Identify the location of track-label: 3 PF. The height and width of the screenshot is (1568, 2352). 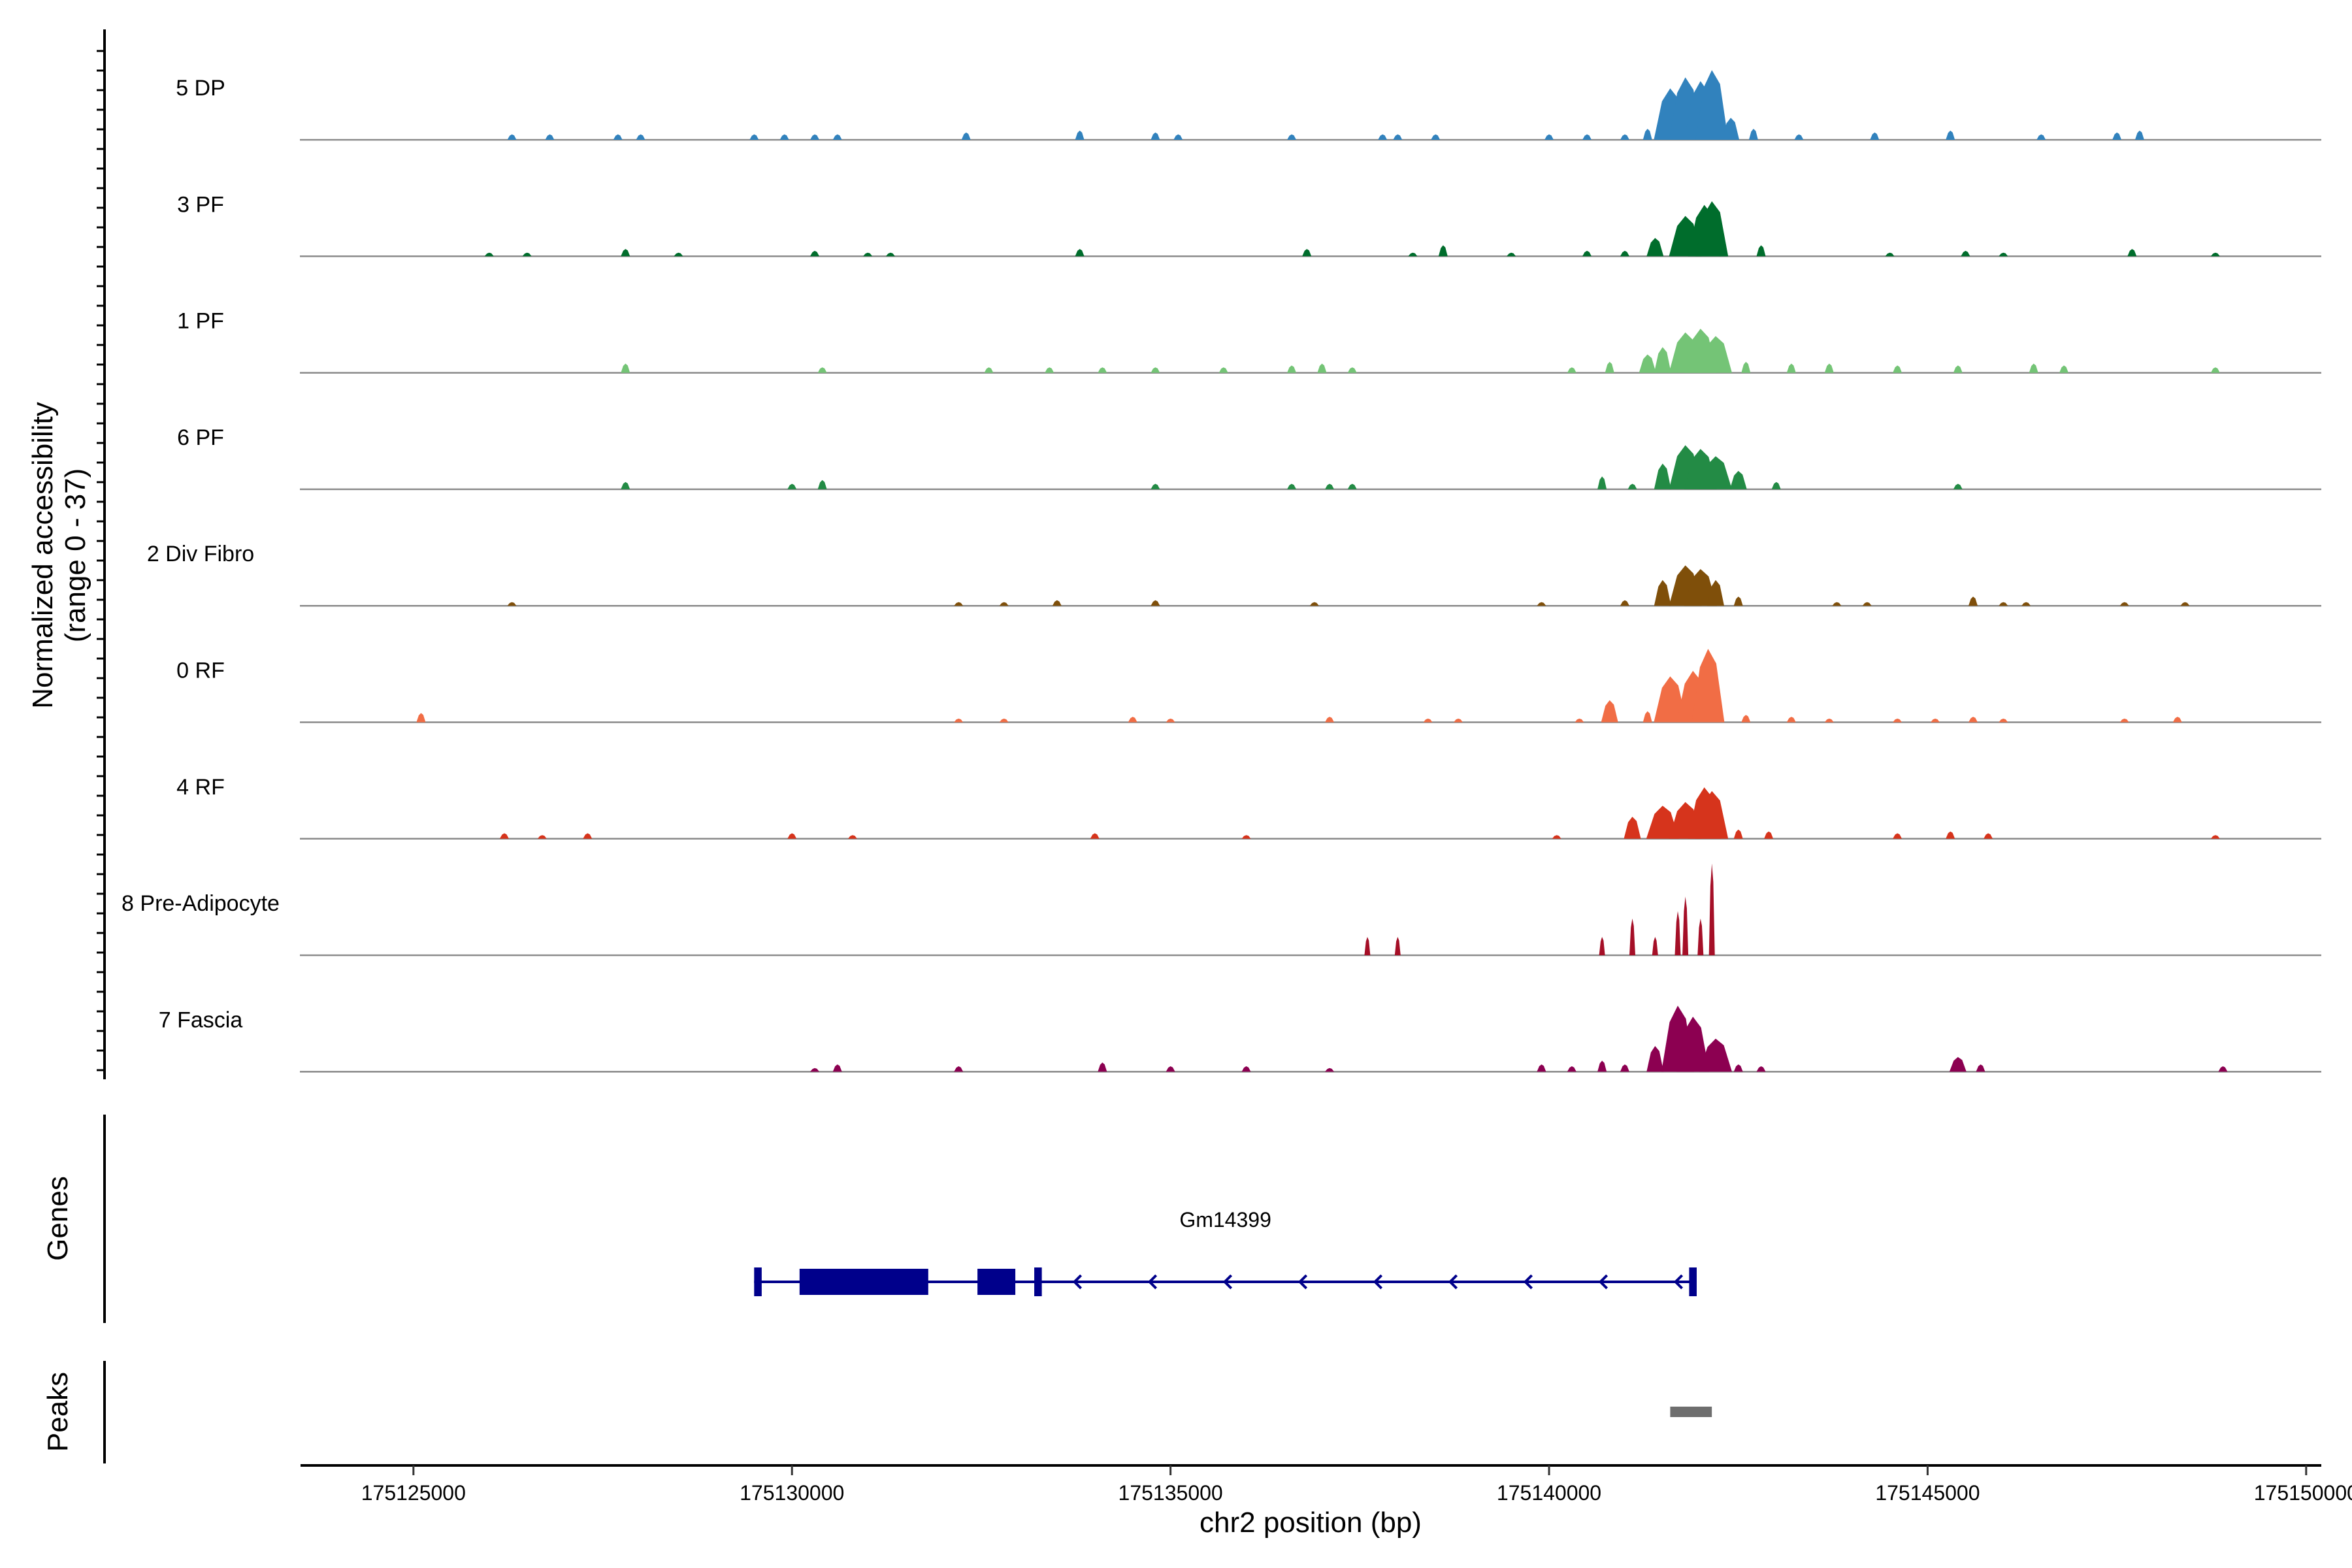
(200, 204).